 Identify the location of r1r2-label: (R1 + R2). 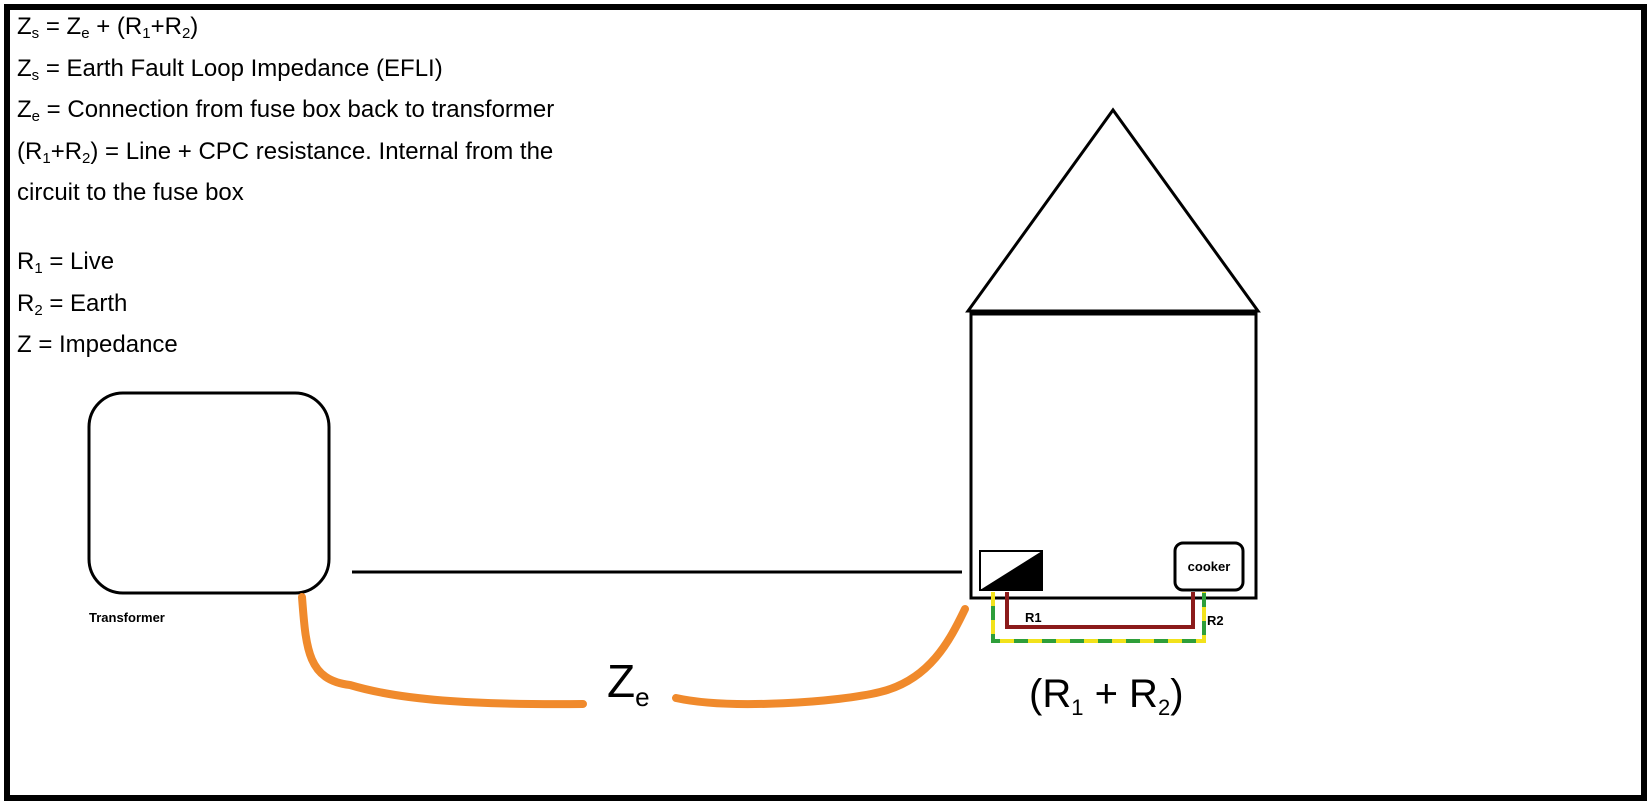
(1106, 696).